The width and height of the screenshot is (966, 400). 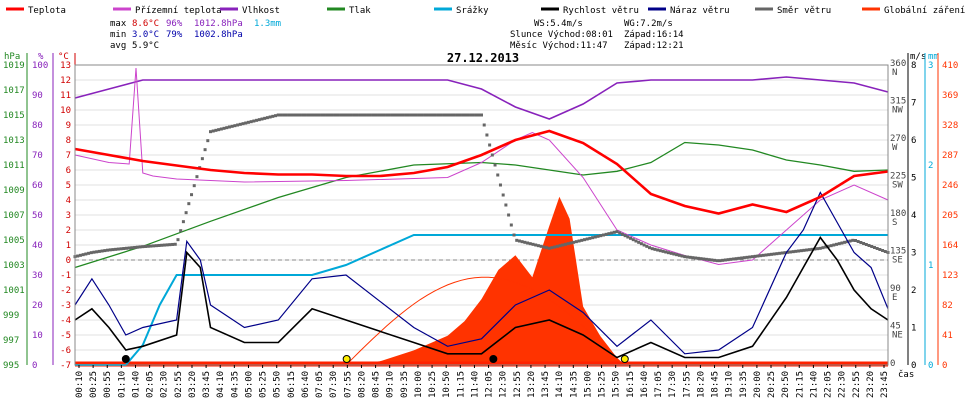 What do you see at coordinates (118, 46) in the screenshot?
I see `stat-avg-label: avg` at bounding box center [118, 46].